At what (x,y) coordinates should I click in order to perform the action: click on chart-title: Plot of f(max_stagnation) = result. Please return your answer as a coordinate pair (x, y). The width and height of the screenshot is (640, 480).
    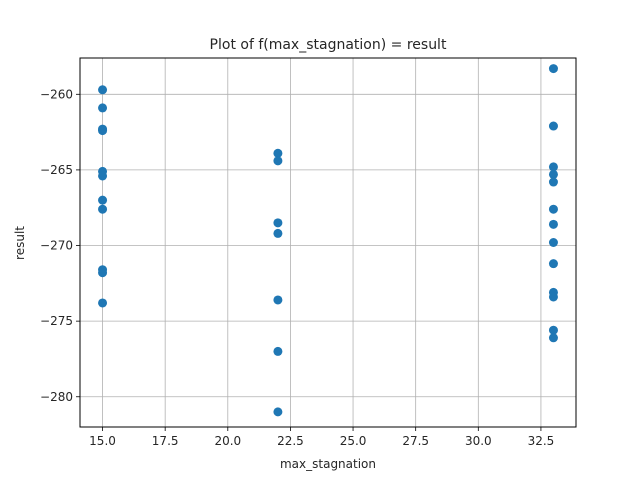
    Looking at the image, I should click on (328, 45).